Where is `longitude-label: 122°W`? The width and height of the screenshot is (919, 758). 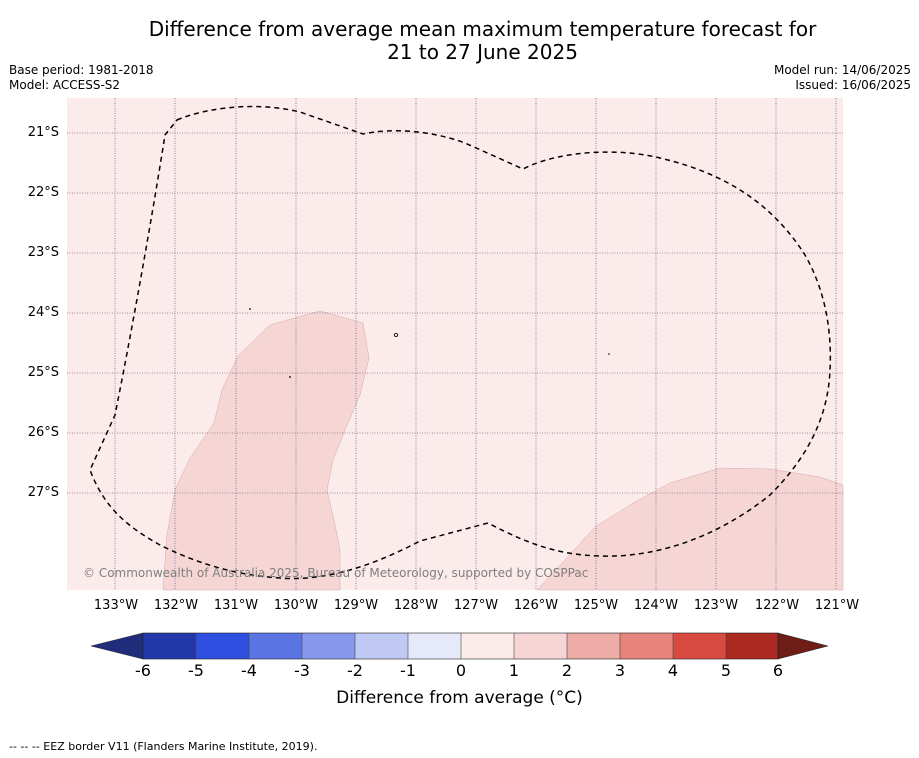
longitude-label: 122°W is located at coordinates (777, 605).